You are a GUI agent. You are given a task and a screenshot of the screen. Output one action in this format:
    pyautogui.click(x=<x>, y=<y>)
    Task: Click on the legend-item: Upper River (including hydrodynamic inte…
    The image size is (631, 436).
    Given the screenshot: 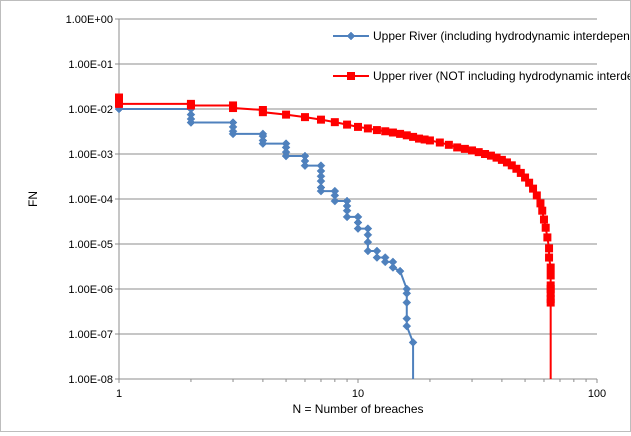 What is the action you would take?
    pyautogui.click(x=482, y=36)
    